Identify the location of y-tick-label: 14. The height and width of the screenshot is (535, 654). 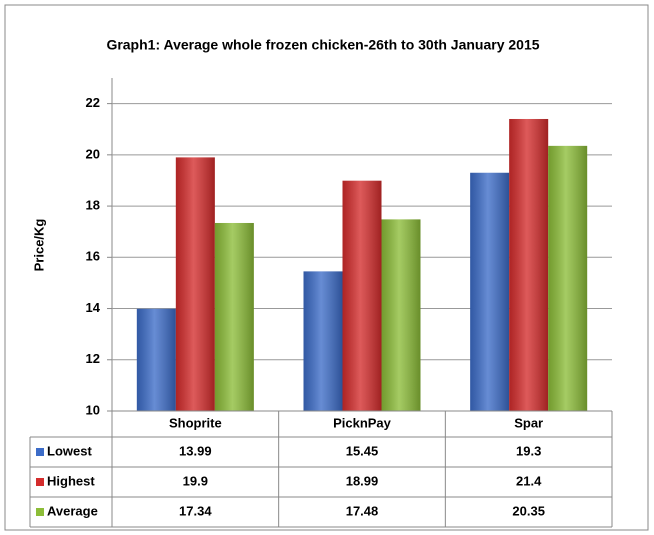
(93, 307).